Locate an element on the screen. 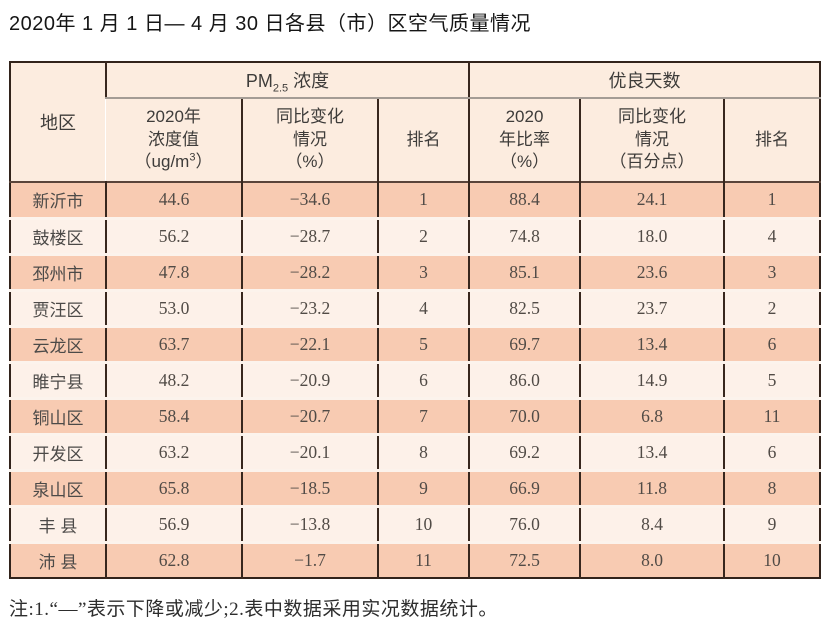  good-days-change-cell: 24.1 is located at coordinates (652, 200).